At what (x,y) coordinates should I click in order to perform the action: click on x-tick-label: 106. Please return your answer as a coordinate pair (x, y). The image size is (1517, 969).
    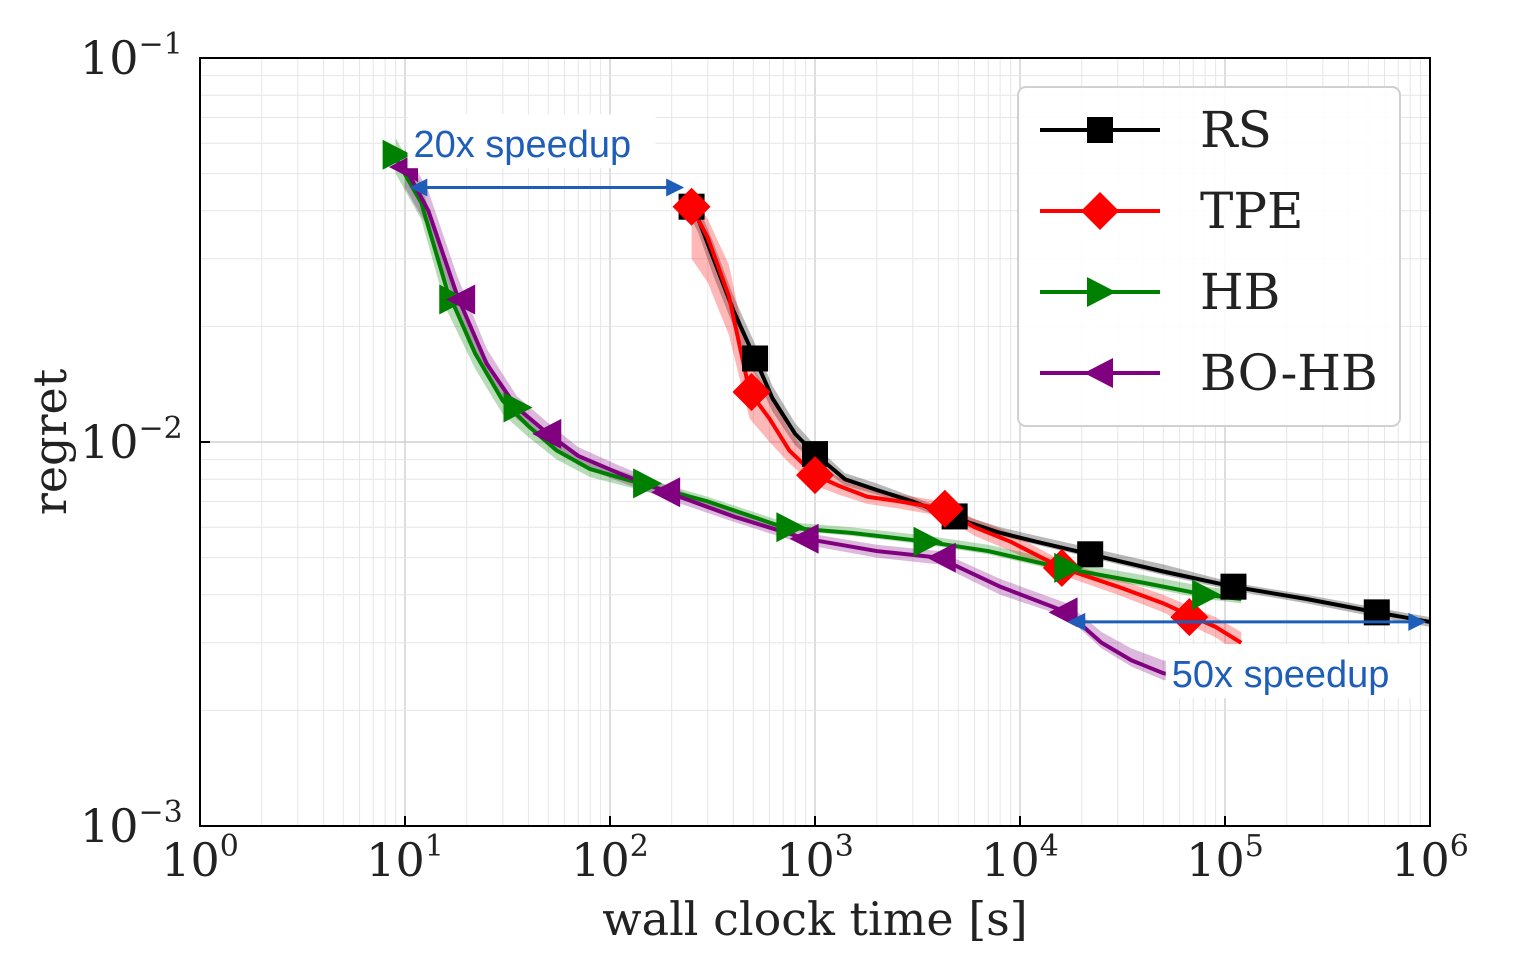
    Looking at the image, I should click on (1430, 858).